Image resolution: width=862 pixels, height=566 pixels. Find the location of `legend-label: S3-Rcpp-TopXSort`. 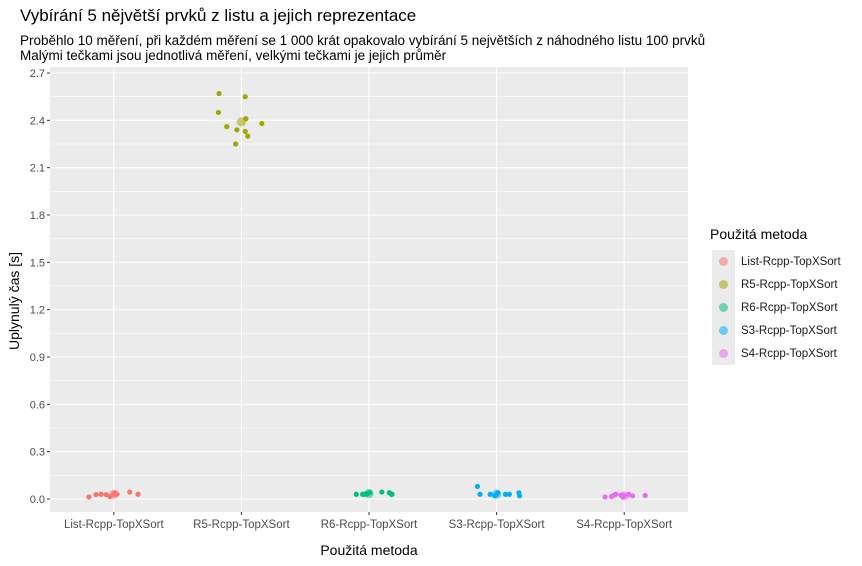

legend-label: S3-Rcpp-TopXSort is located at coordinates (789, 330).